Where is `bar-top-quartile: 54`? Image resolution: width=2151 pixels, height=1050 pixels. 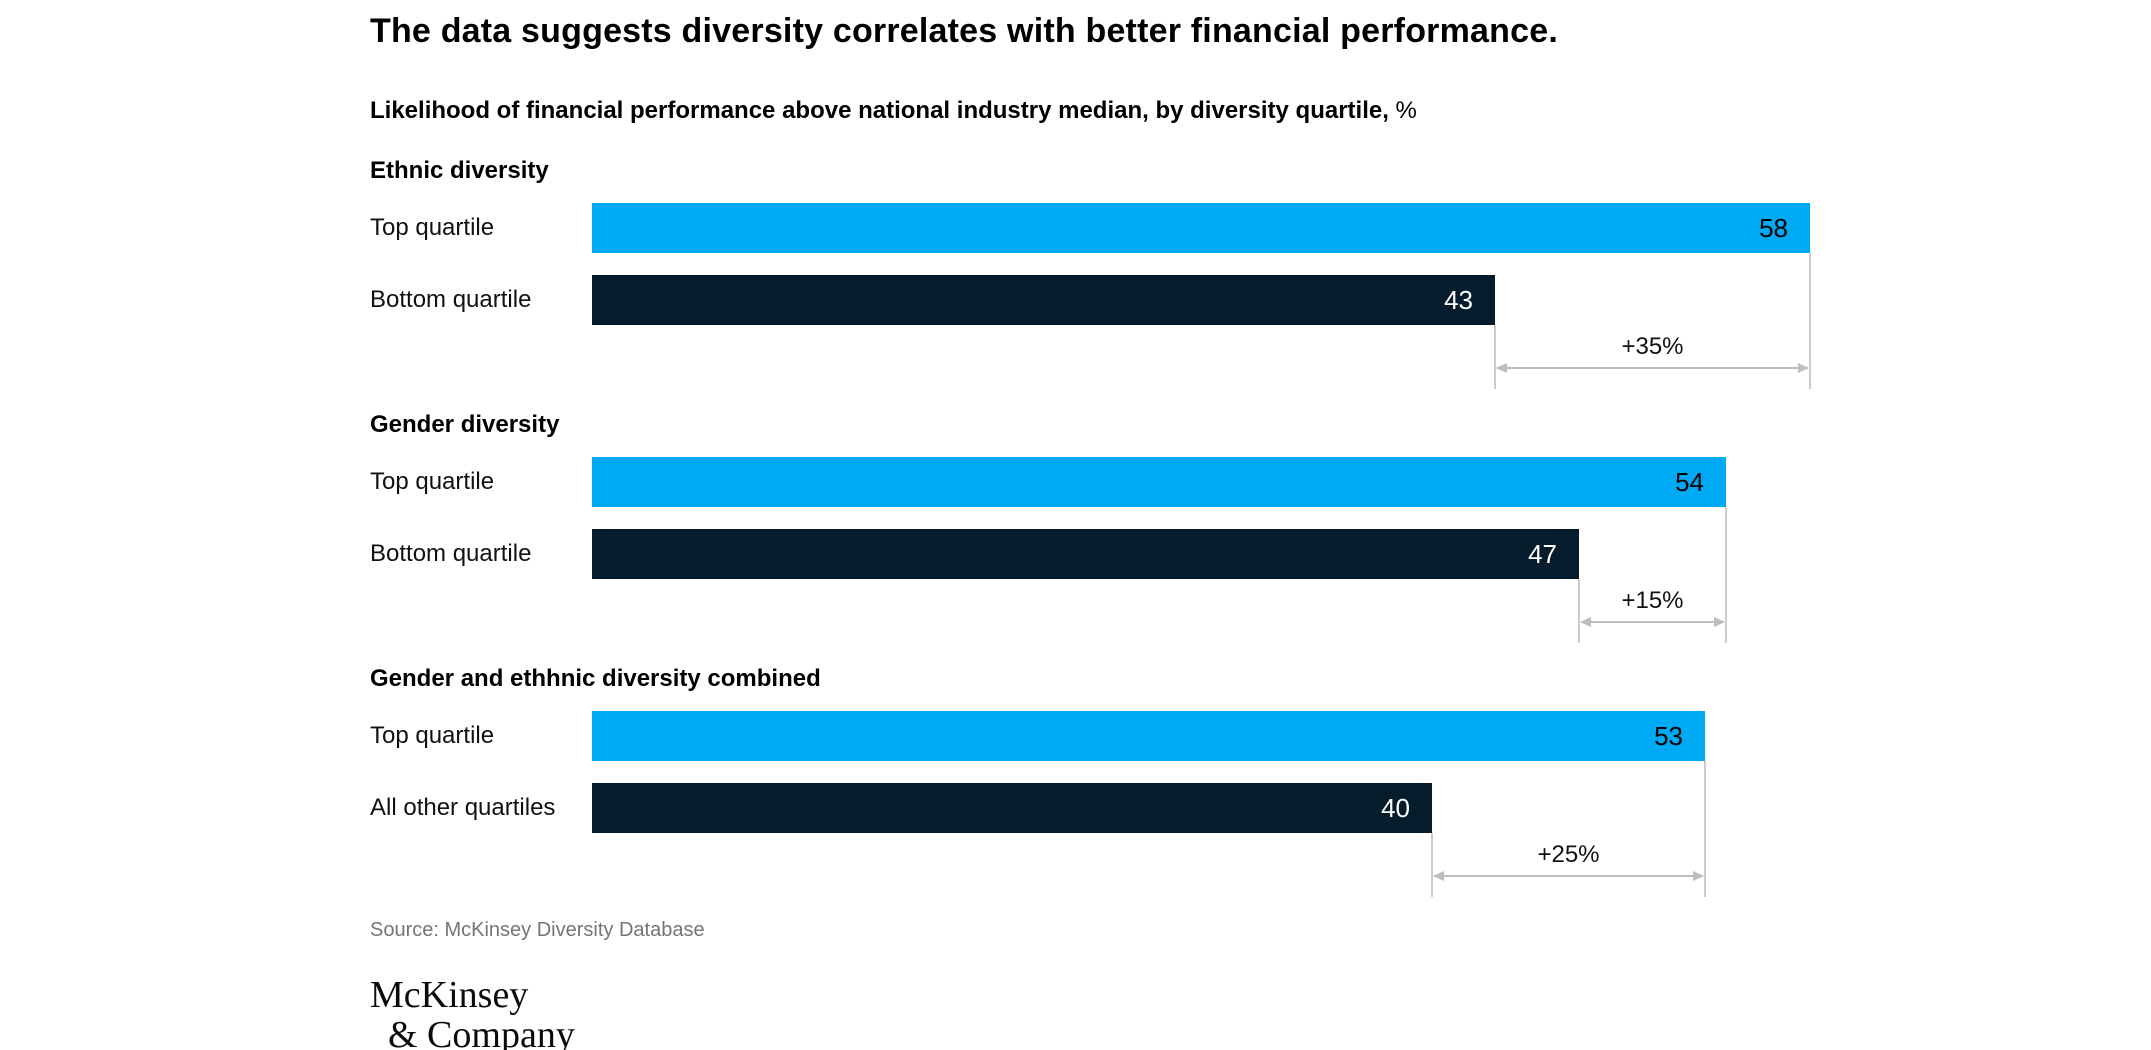
bar-top-quartile: 54 is located at coordinates (1159, 482).